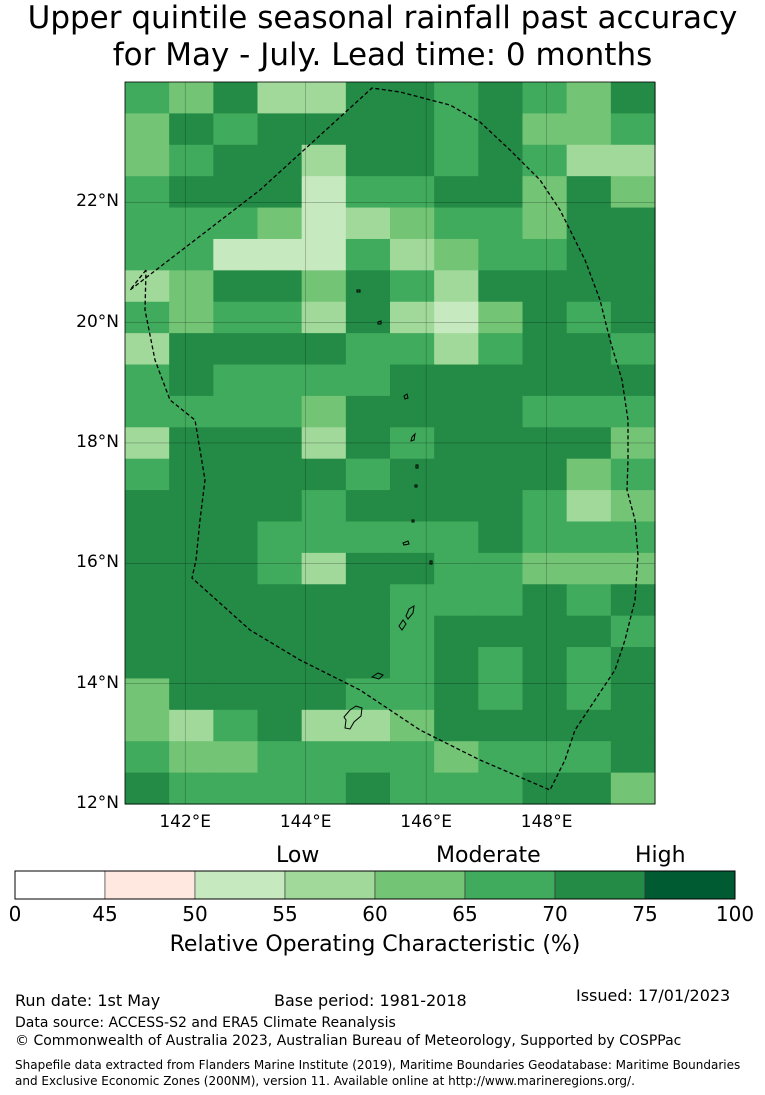  Describe the element at coordinates (555, 914) in the screenshot. I see `colorbar-tick: 70` at that location.